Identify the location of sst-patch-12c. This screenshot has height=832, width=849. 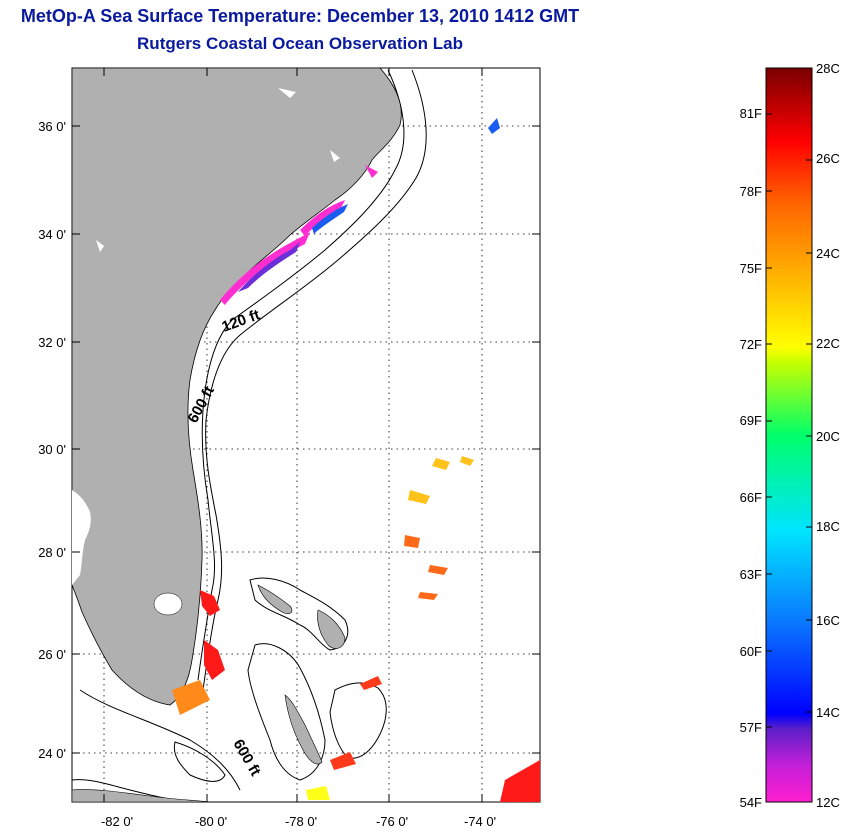
(265, 268).